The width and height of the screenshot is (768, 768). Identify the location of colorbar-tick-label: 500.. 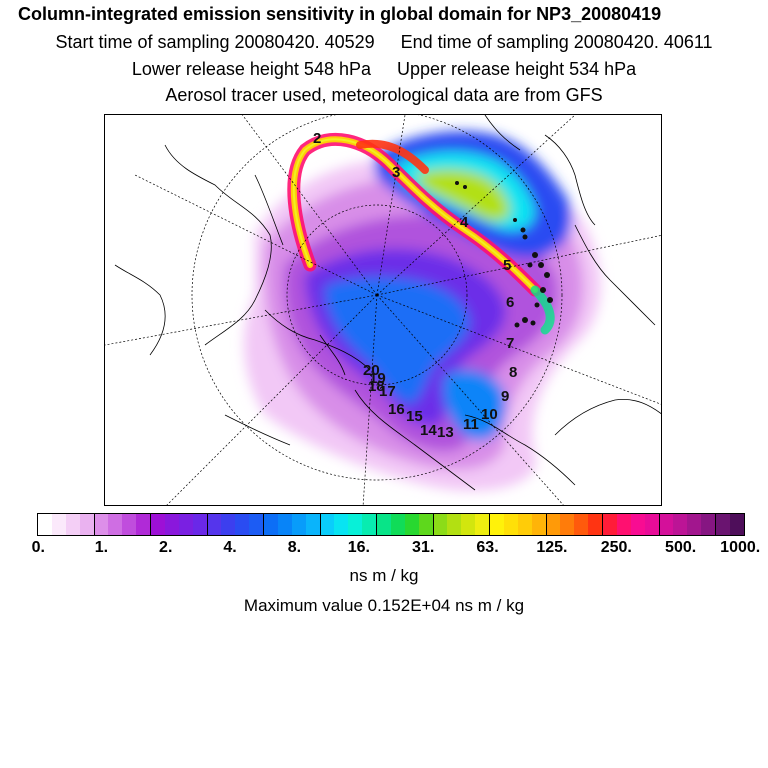
(681, 547).